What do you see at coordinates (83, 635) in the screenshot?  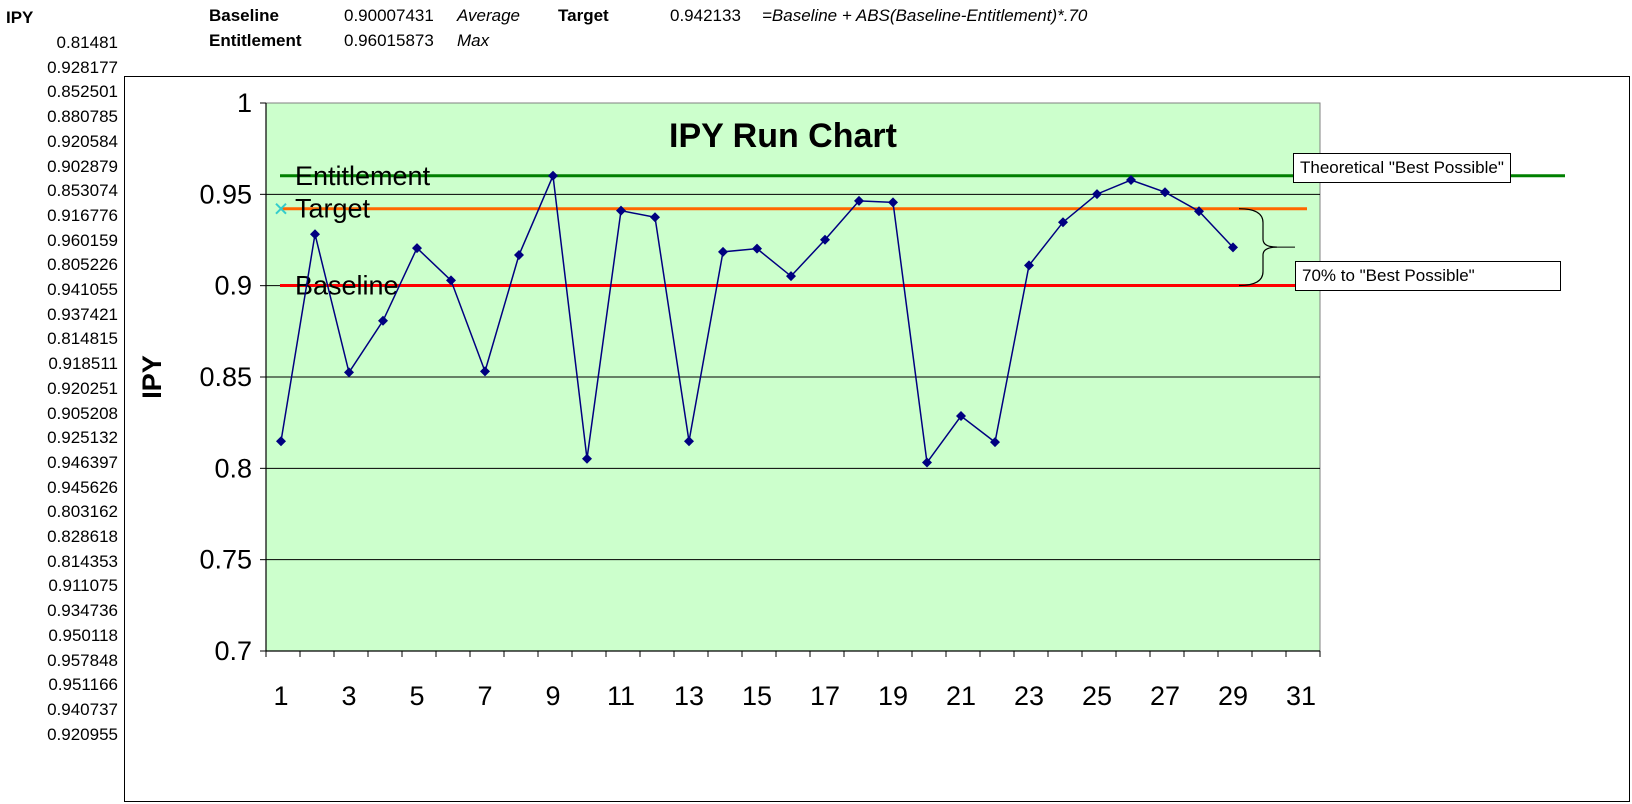 I see `ipy-value-cell: 0.950118` at bounding box center [83, 635].